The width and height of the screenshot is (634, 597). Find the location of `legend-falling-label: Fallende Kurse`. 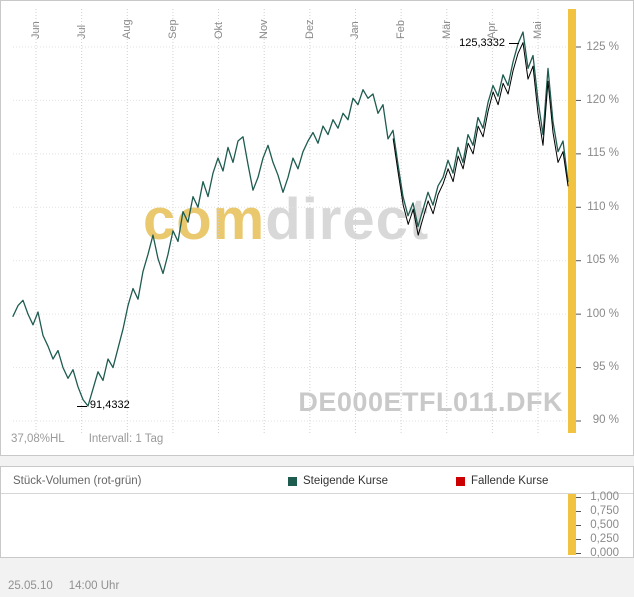

legend-falling-label: Fallende Kurse is located at coordinates (510, 481).